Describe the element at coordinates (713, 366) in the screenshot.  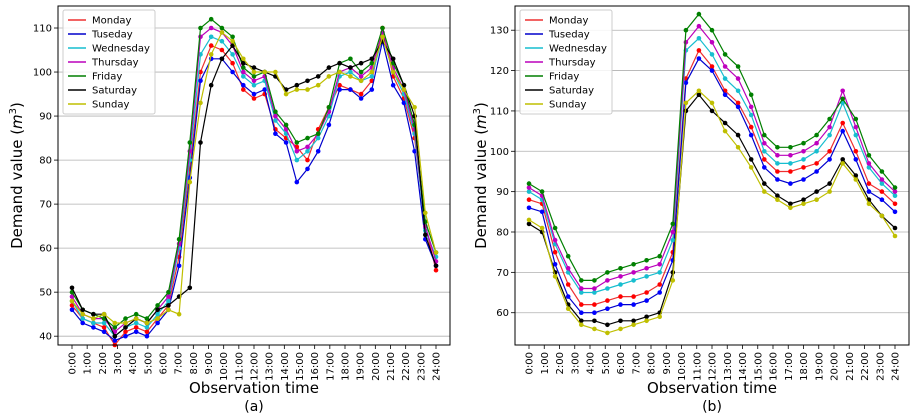
I see `x-tick-label: 12:00` at that location.